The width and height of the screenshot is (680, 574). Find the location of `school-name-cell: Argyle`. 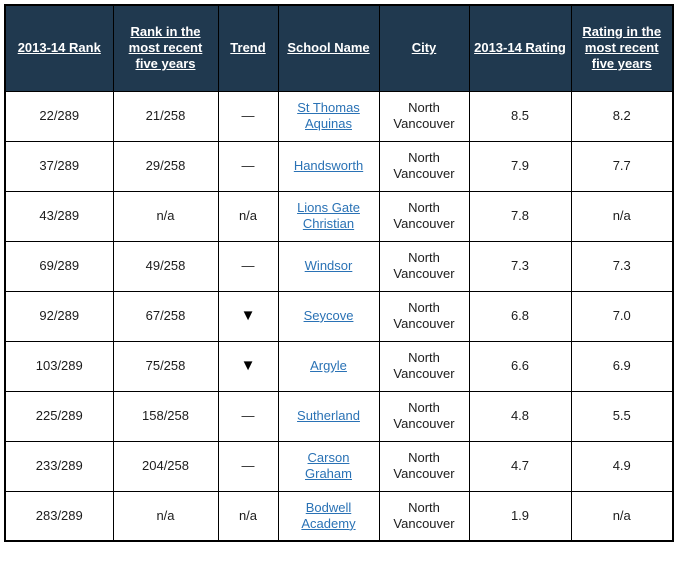

school-name-cell: Argyle is located at coordinates (328, 366).